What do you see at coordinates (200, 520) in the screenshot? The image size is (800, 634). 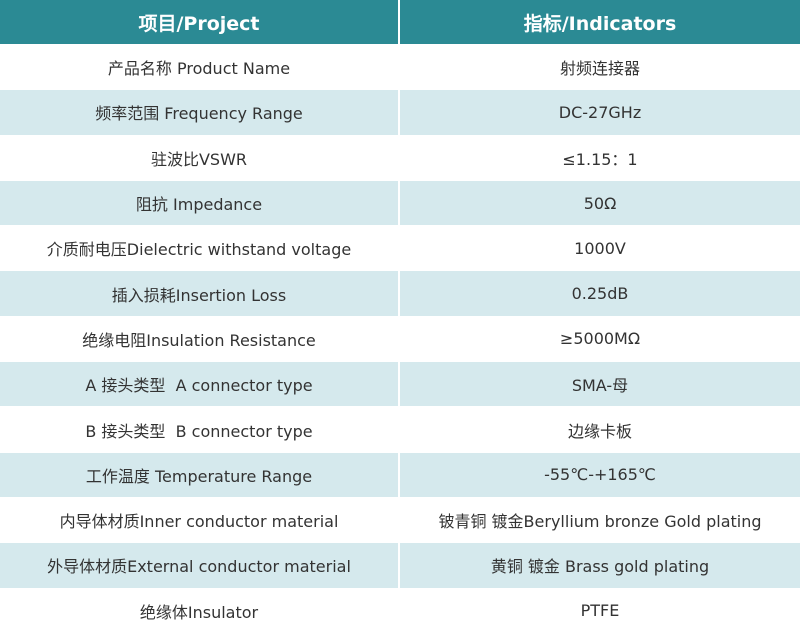 I see `table-cell: 内导体材质Inner conductor material` at bounding box center [200, 520].